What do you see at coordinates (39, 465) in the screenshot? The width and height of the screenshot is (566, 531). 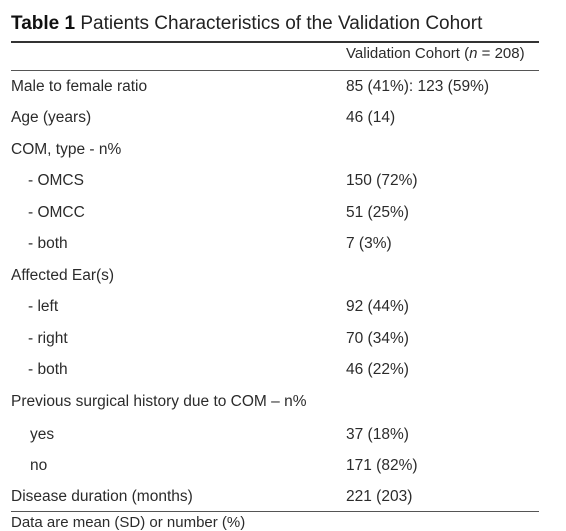 I see `row-label: no` at bounding box center [39, 465].